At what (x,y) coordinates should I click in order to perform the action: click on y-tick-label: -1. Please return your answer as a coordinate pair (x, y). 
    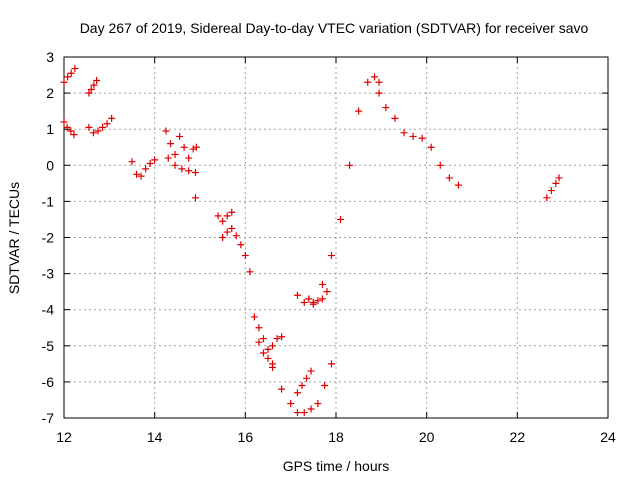
    Looking at the image, I should click on (48, 201).